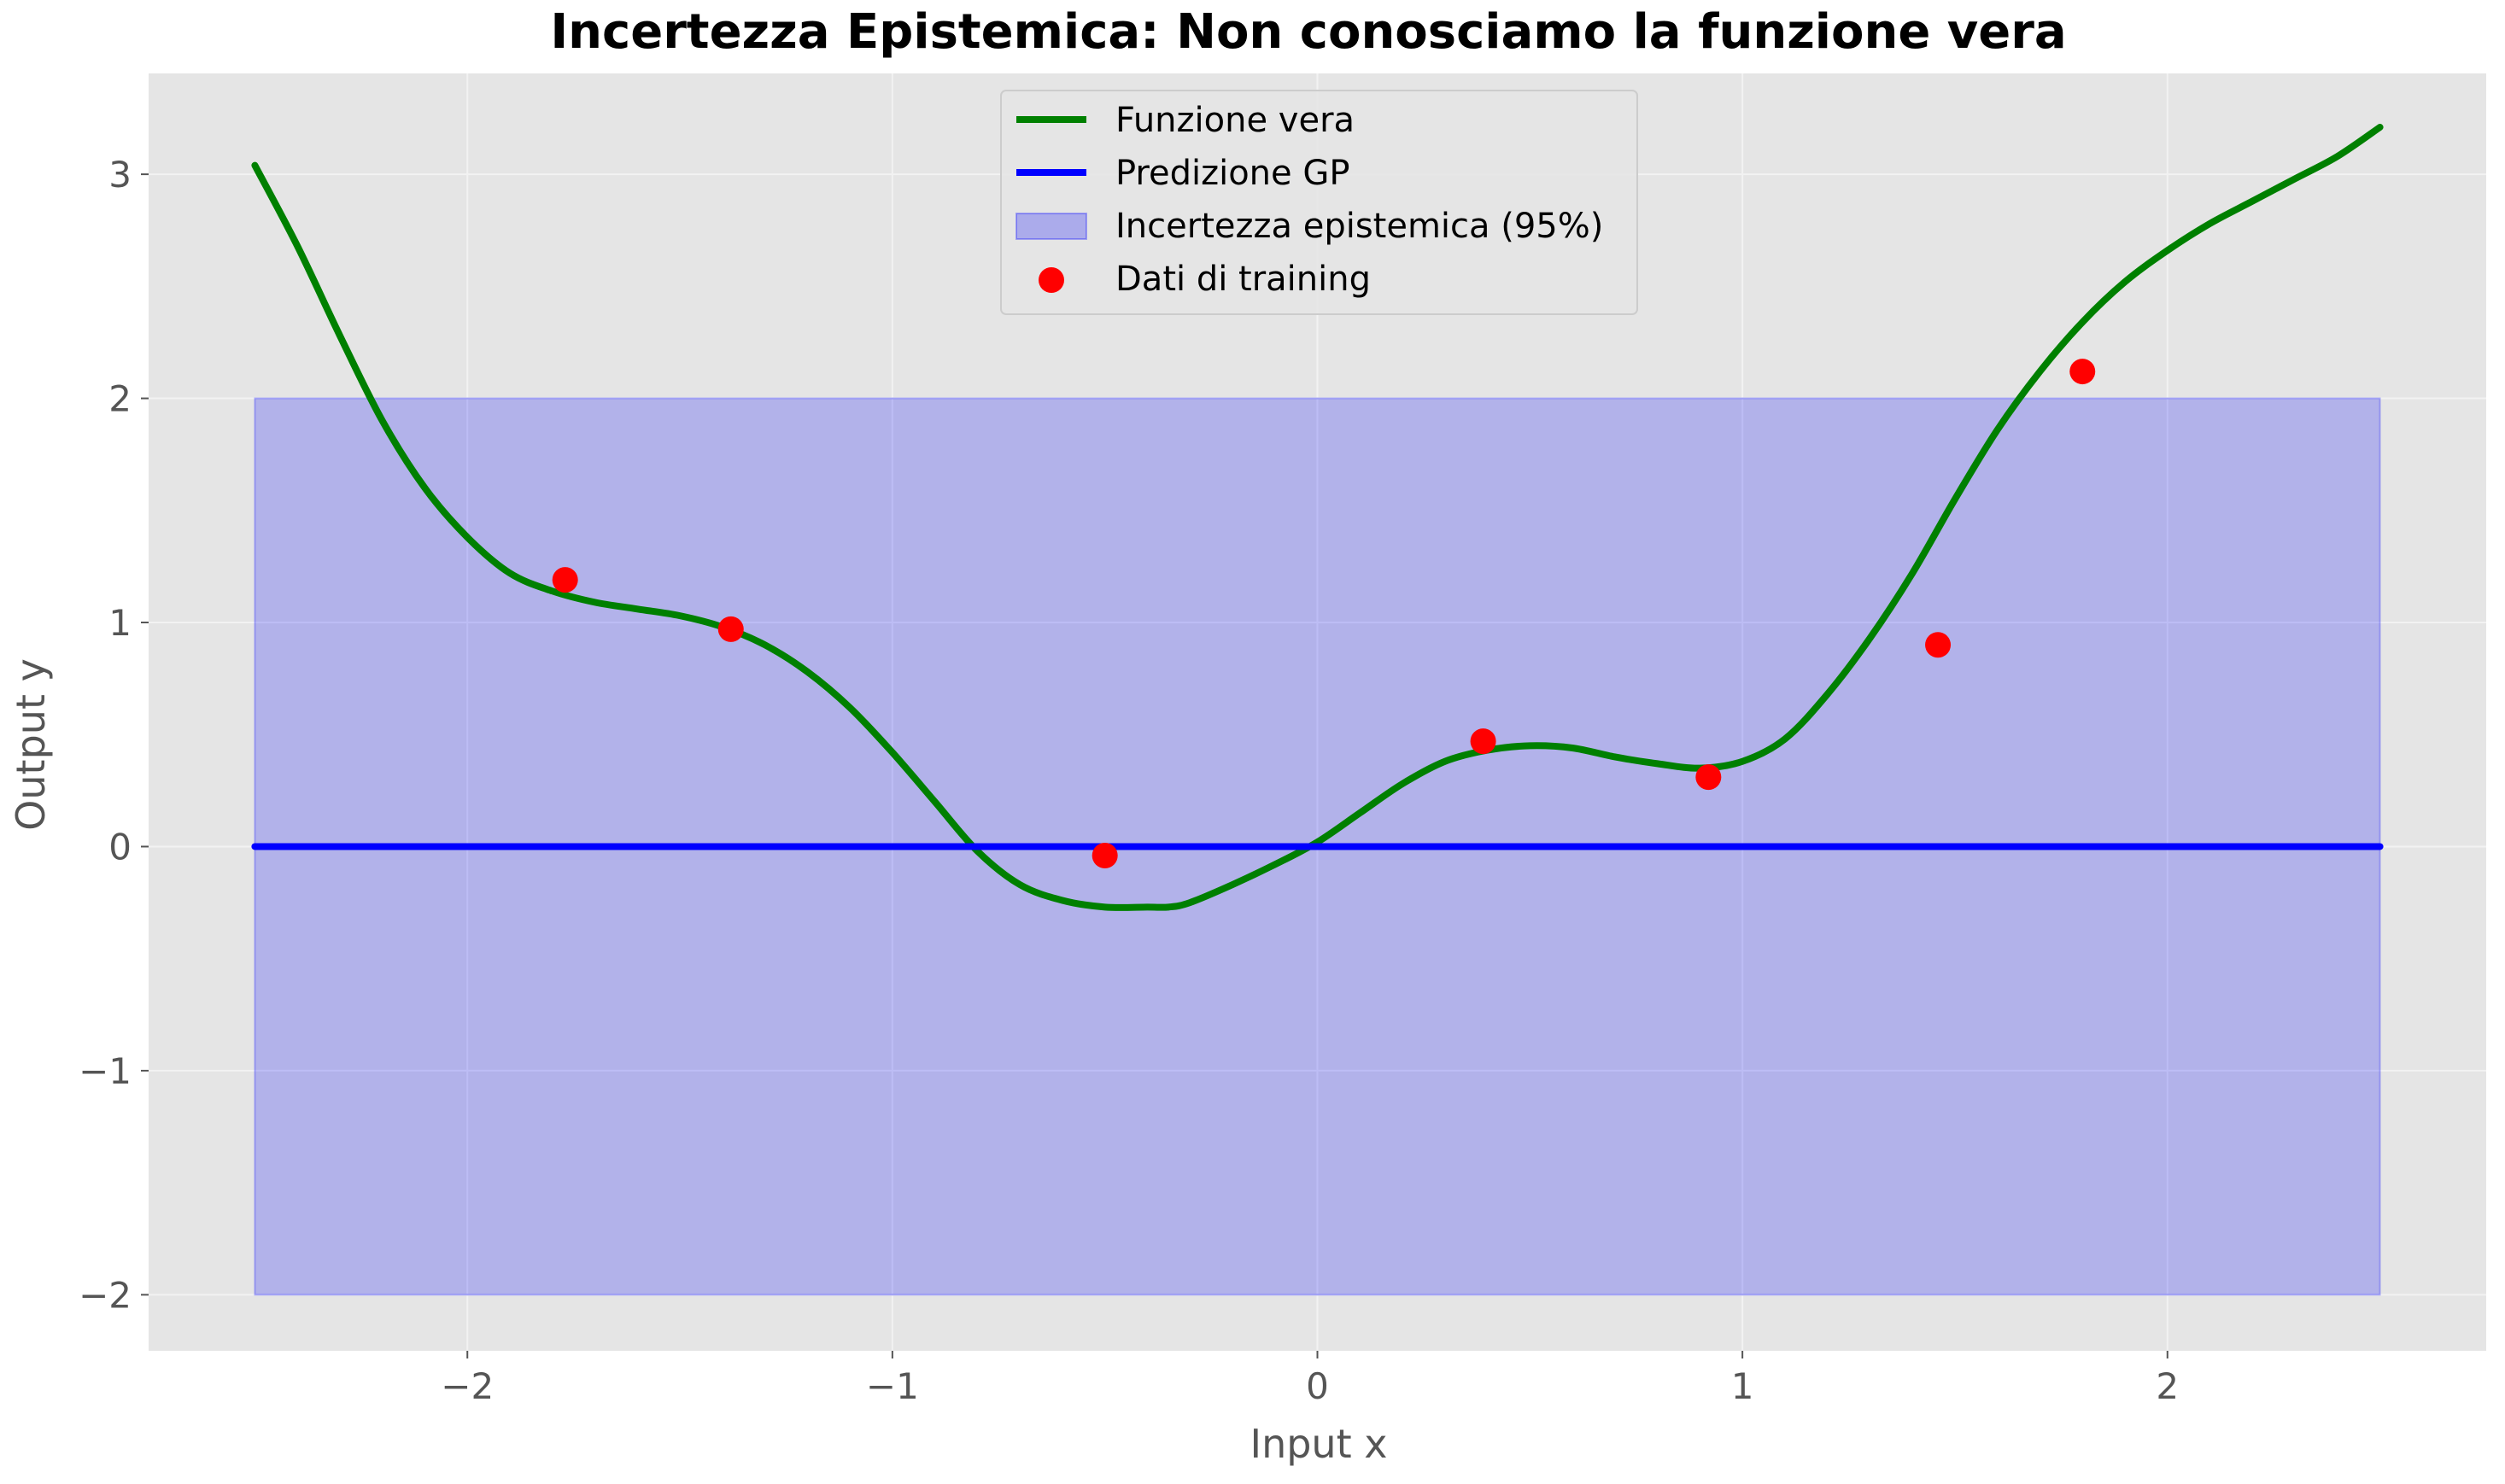 This screenshot has width=2505, height=1484. I want to click on y-tick-label: 2, so click(120, 399).